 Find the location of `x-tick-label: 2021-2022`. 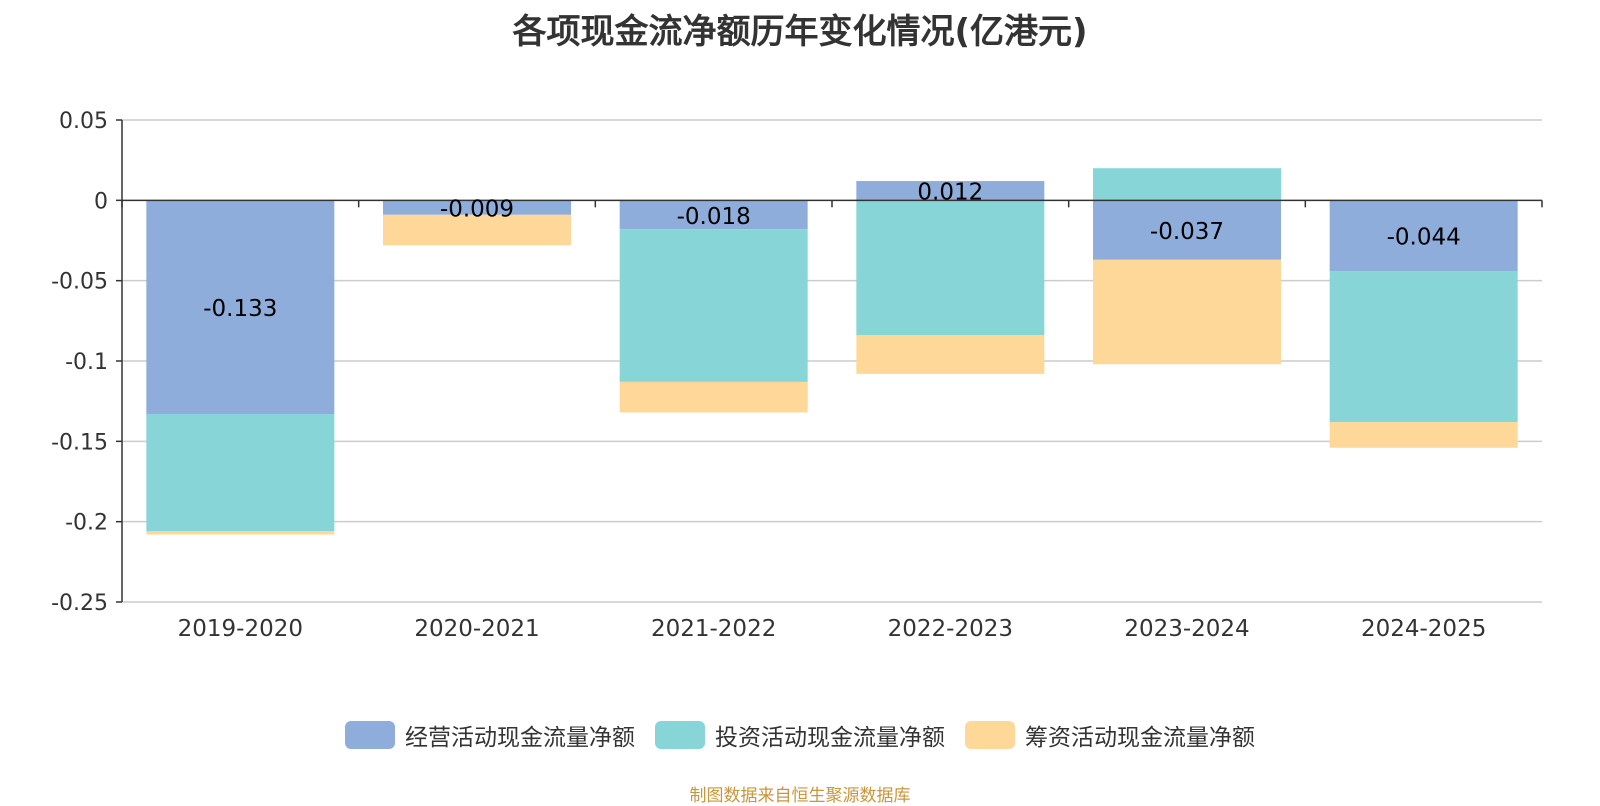

x-tick-label: 2021-2022 is located at coordinates (713, 629).